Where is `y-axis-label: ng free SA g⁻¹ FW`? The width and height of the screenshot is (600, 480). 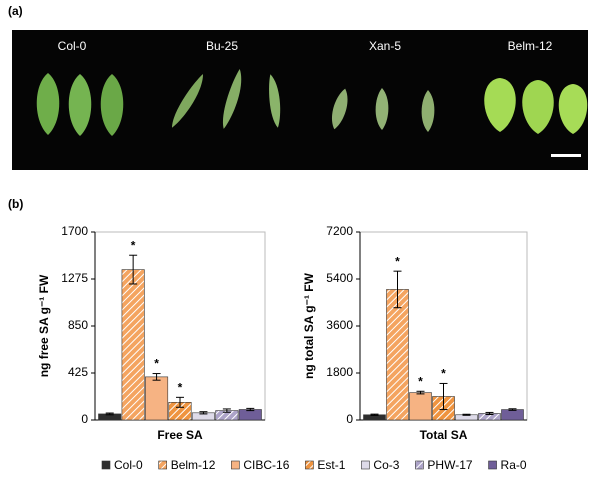
y-axis-label: ng free SA g⁻¹ FW is located at coordinates (44, 325).